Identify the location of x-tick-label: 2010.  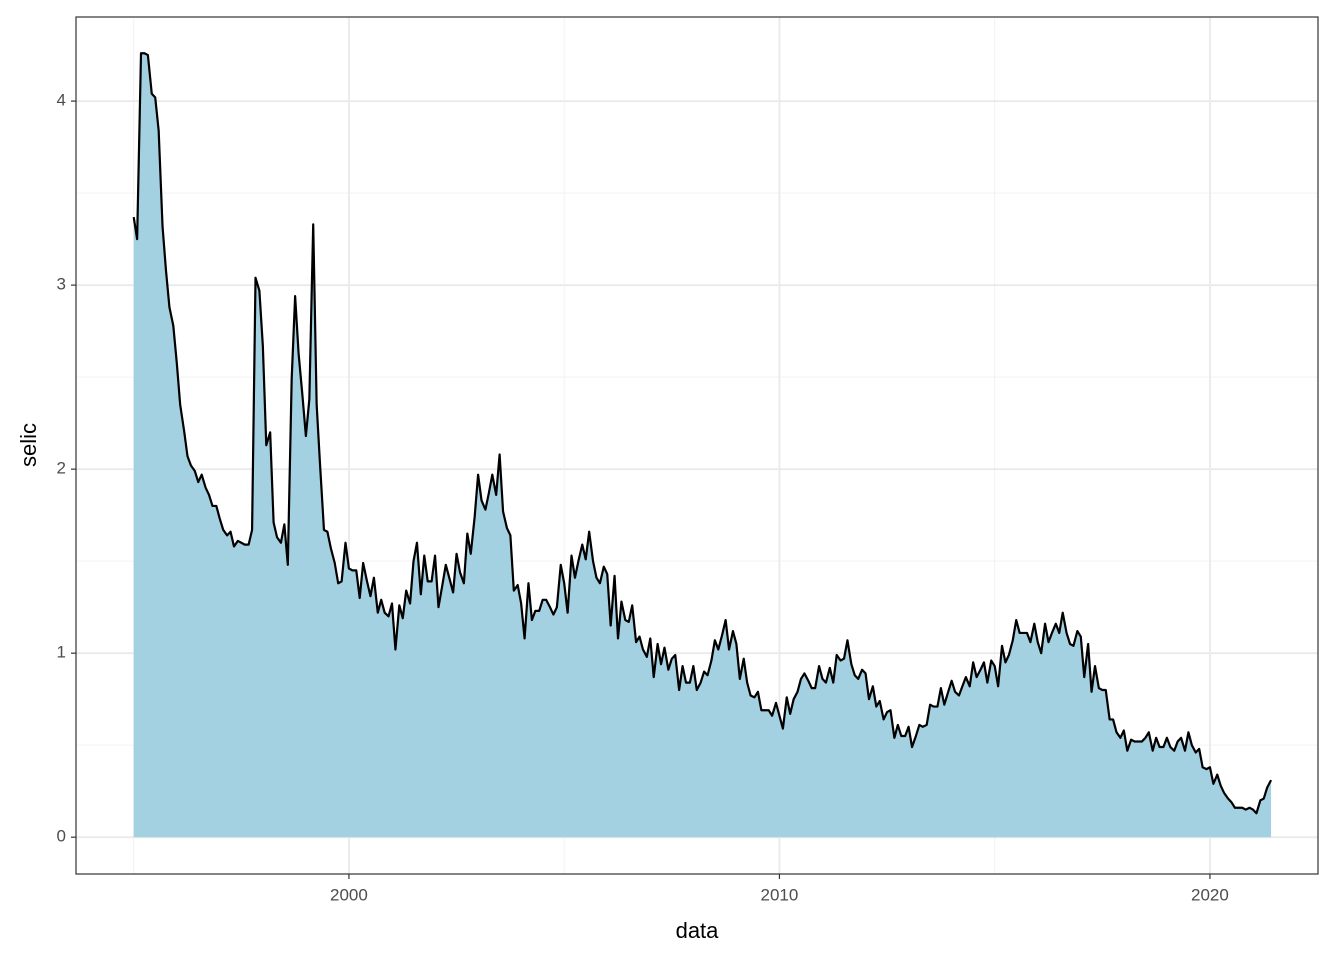
(780, 894).